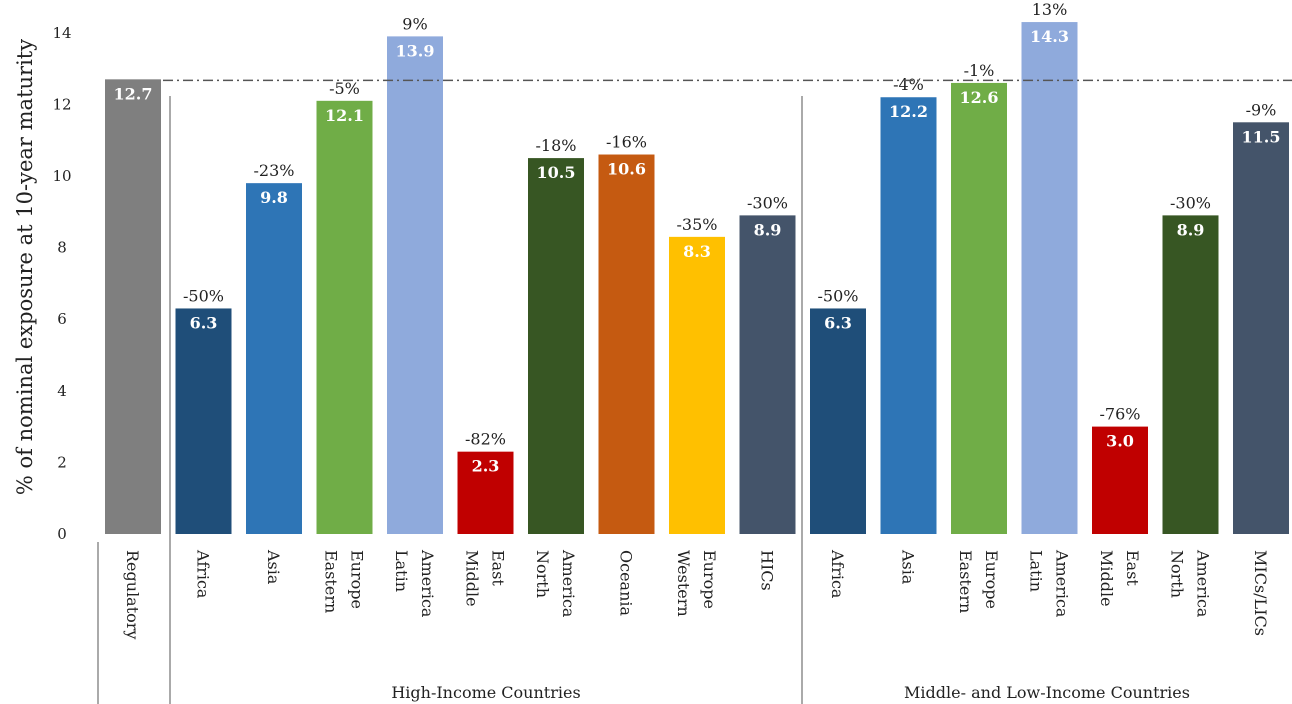 This screenshot has width=1292, height=704. Describe the element at coordinates (1260, 593) in the screenshot. I see `category-label: MICs/LICs` at that location.